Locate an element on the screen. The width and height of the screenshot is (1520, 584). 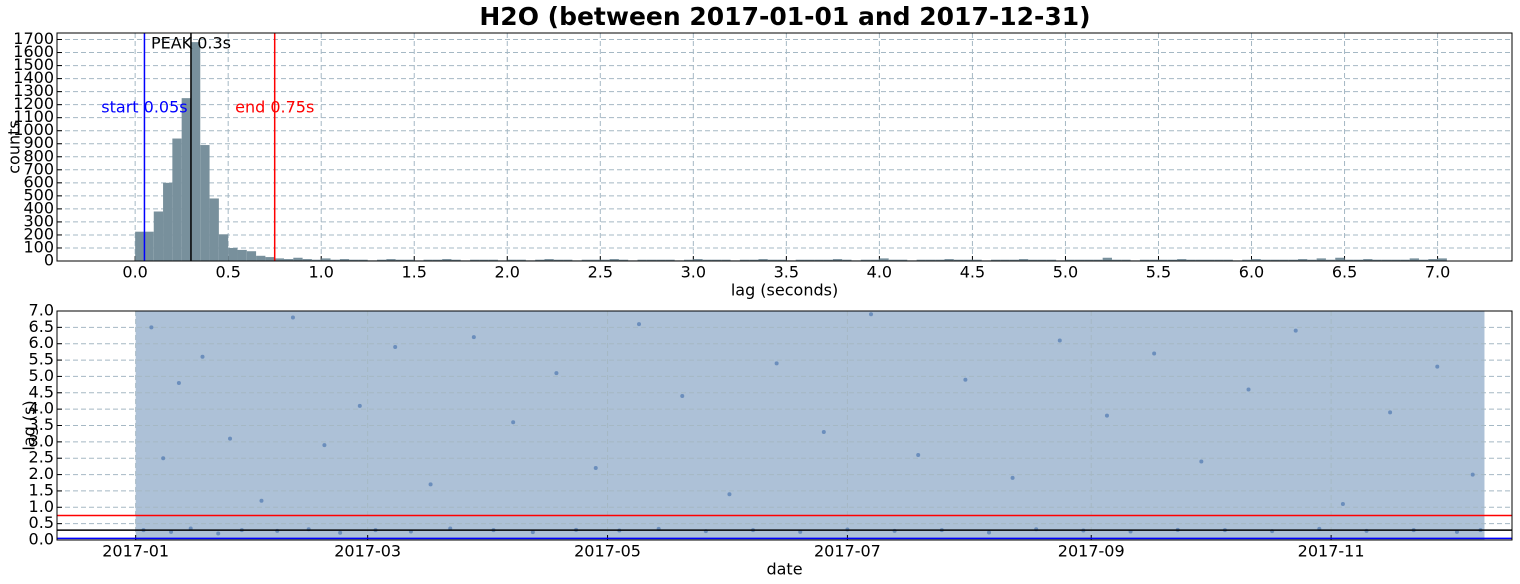
y-tick-label: 4.5 is located at coordinates (41, 391).